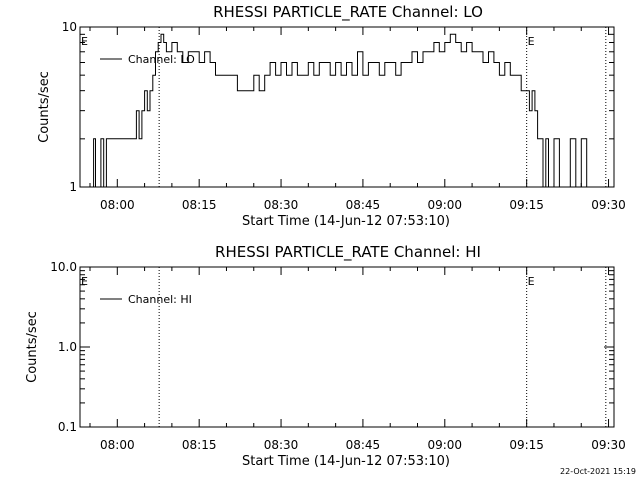 The width and height of the screenshot is (640, 480). Describe the element at coordinates (117, 205) in the screenshot. I see `x-tick-label-lo-0: 08:00` at that location.